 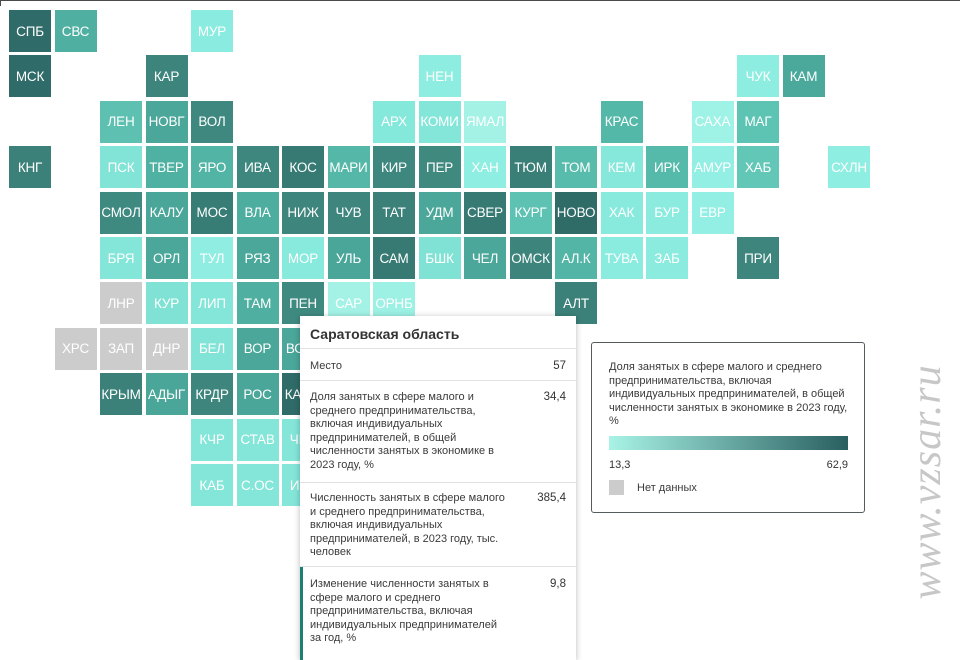 I want to click on region-tile-став: СТАВ, so click(x=257, y=439).